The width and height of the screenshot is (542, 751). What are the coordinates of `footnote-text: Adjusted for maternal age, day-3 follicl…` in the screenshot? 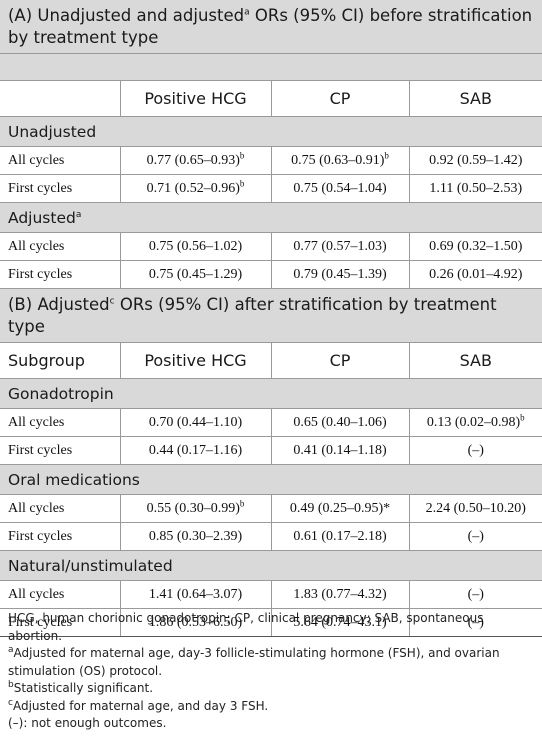 It's located at (254, 662).